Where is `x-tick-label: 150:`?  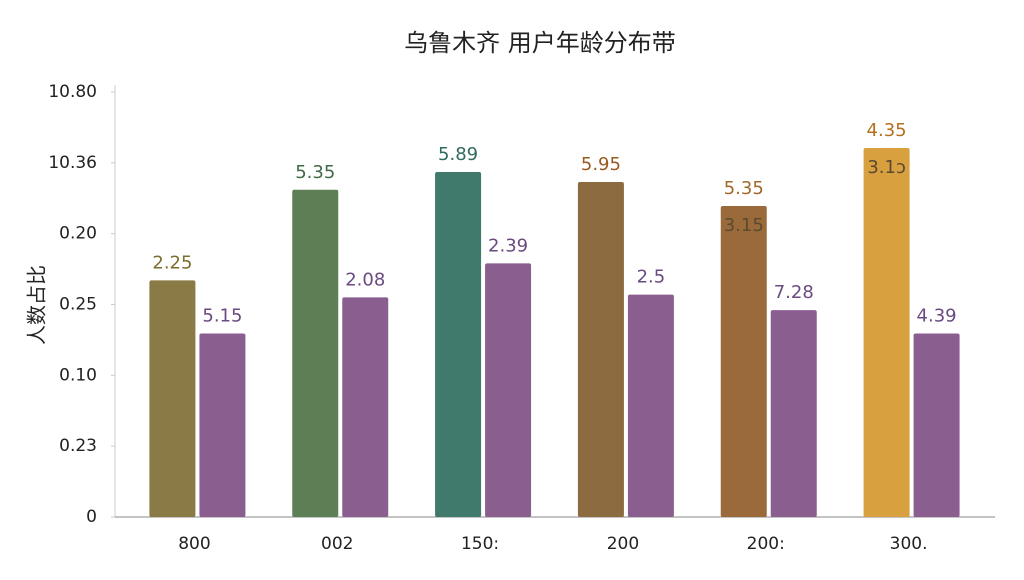
x-tick-label: 150: is located at coordinates (480, 544).